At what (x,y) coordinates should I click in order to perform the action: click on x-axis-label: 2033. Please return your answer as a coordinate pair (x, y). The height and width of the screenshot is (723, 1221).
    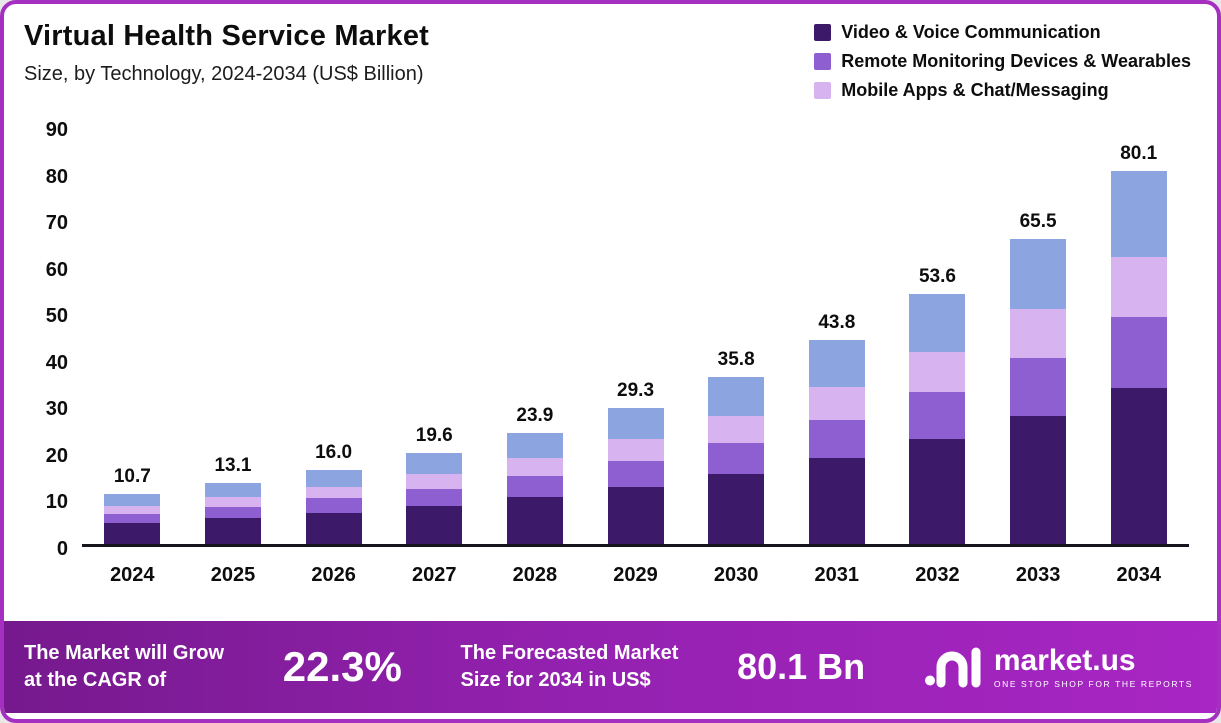
    Looking at the image, I should click on (1038, 575).